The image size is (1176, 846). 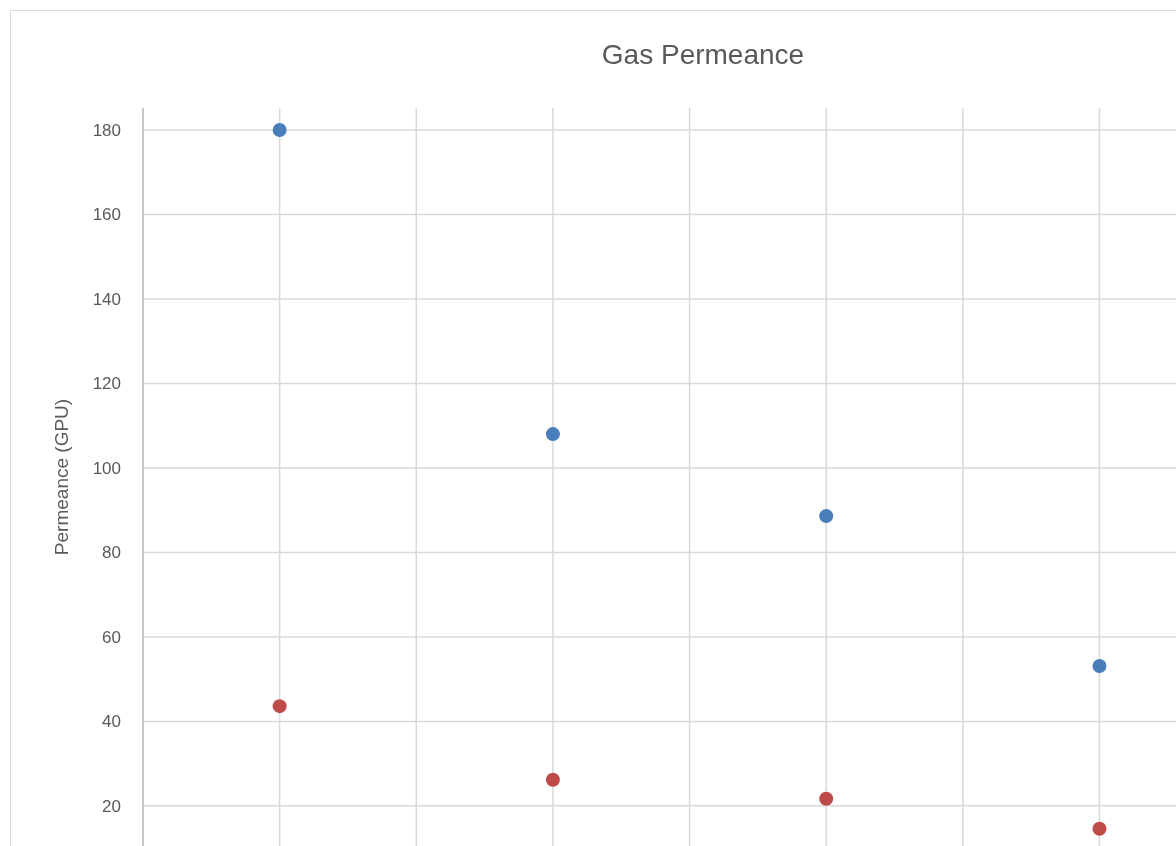 I want to click on y-tick-label: 80, so click(x=111, y=553).